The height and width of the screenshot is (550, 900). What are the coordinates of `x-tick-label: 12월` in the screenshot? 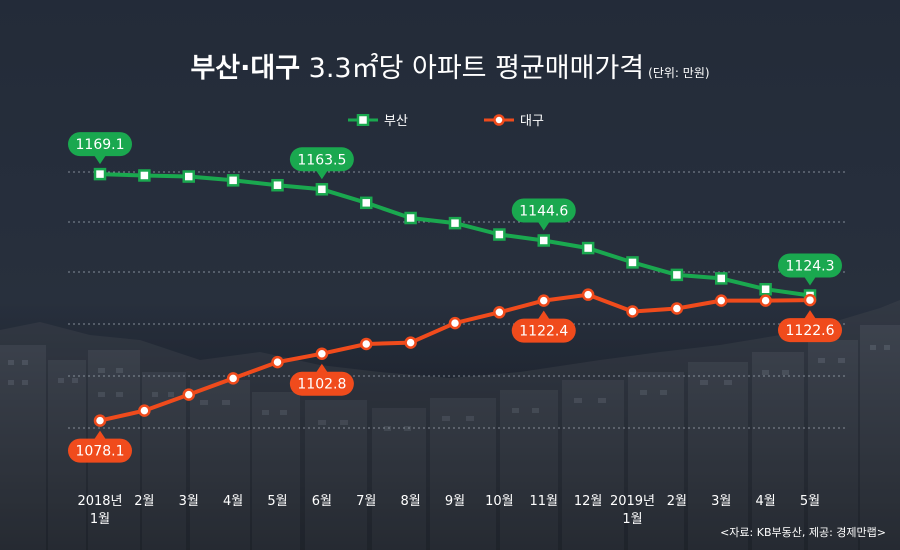 It's located at (588, 501).